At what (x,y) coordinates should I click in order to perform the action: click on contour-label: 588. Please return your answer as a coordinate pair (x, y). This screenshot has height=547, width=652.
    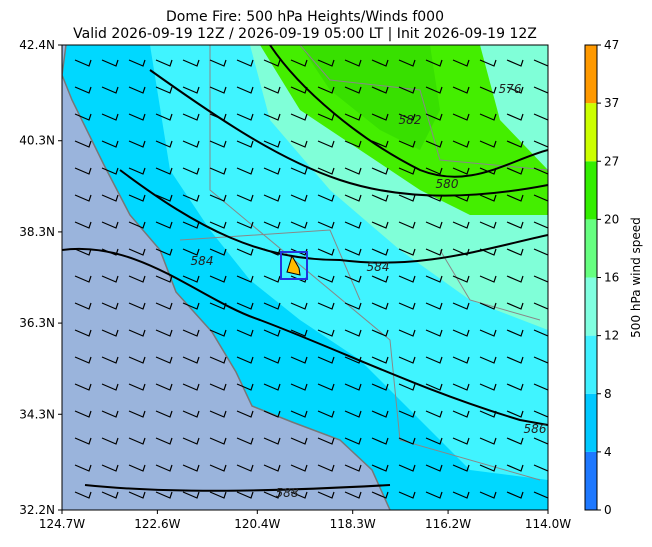
    Looking at the image, I should click on (287, 493).